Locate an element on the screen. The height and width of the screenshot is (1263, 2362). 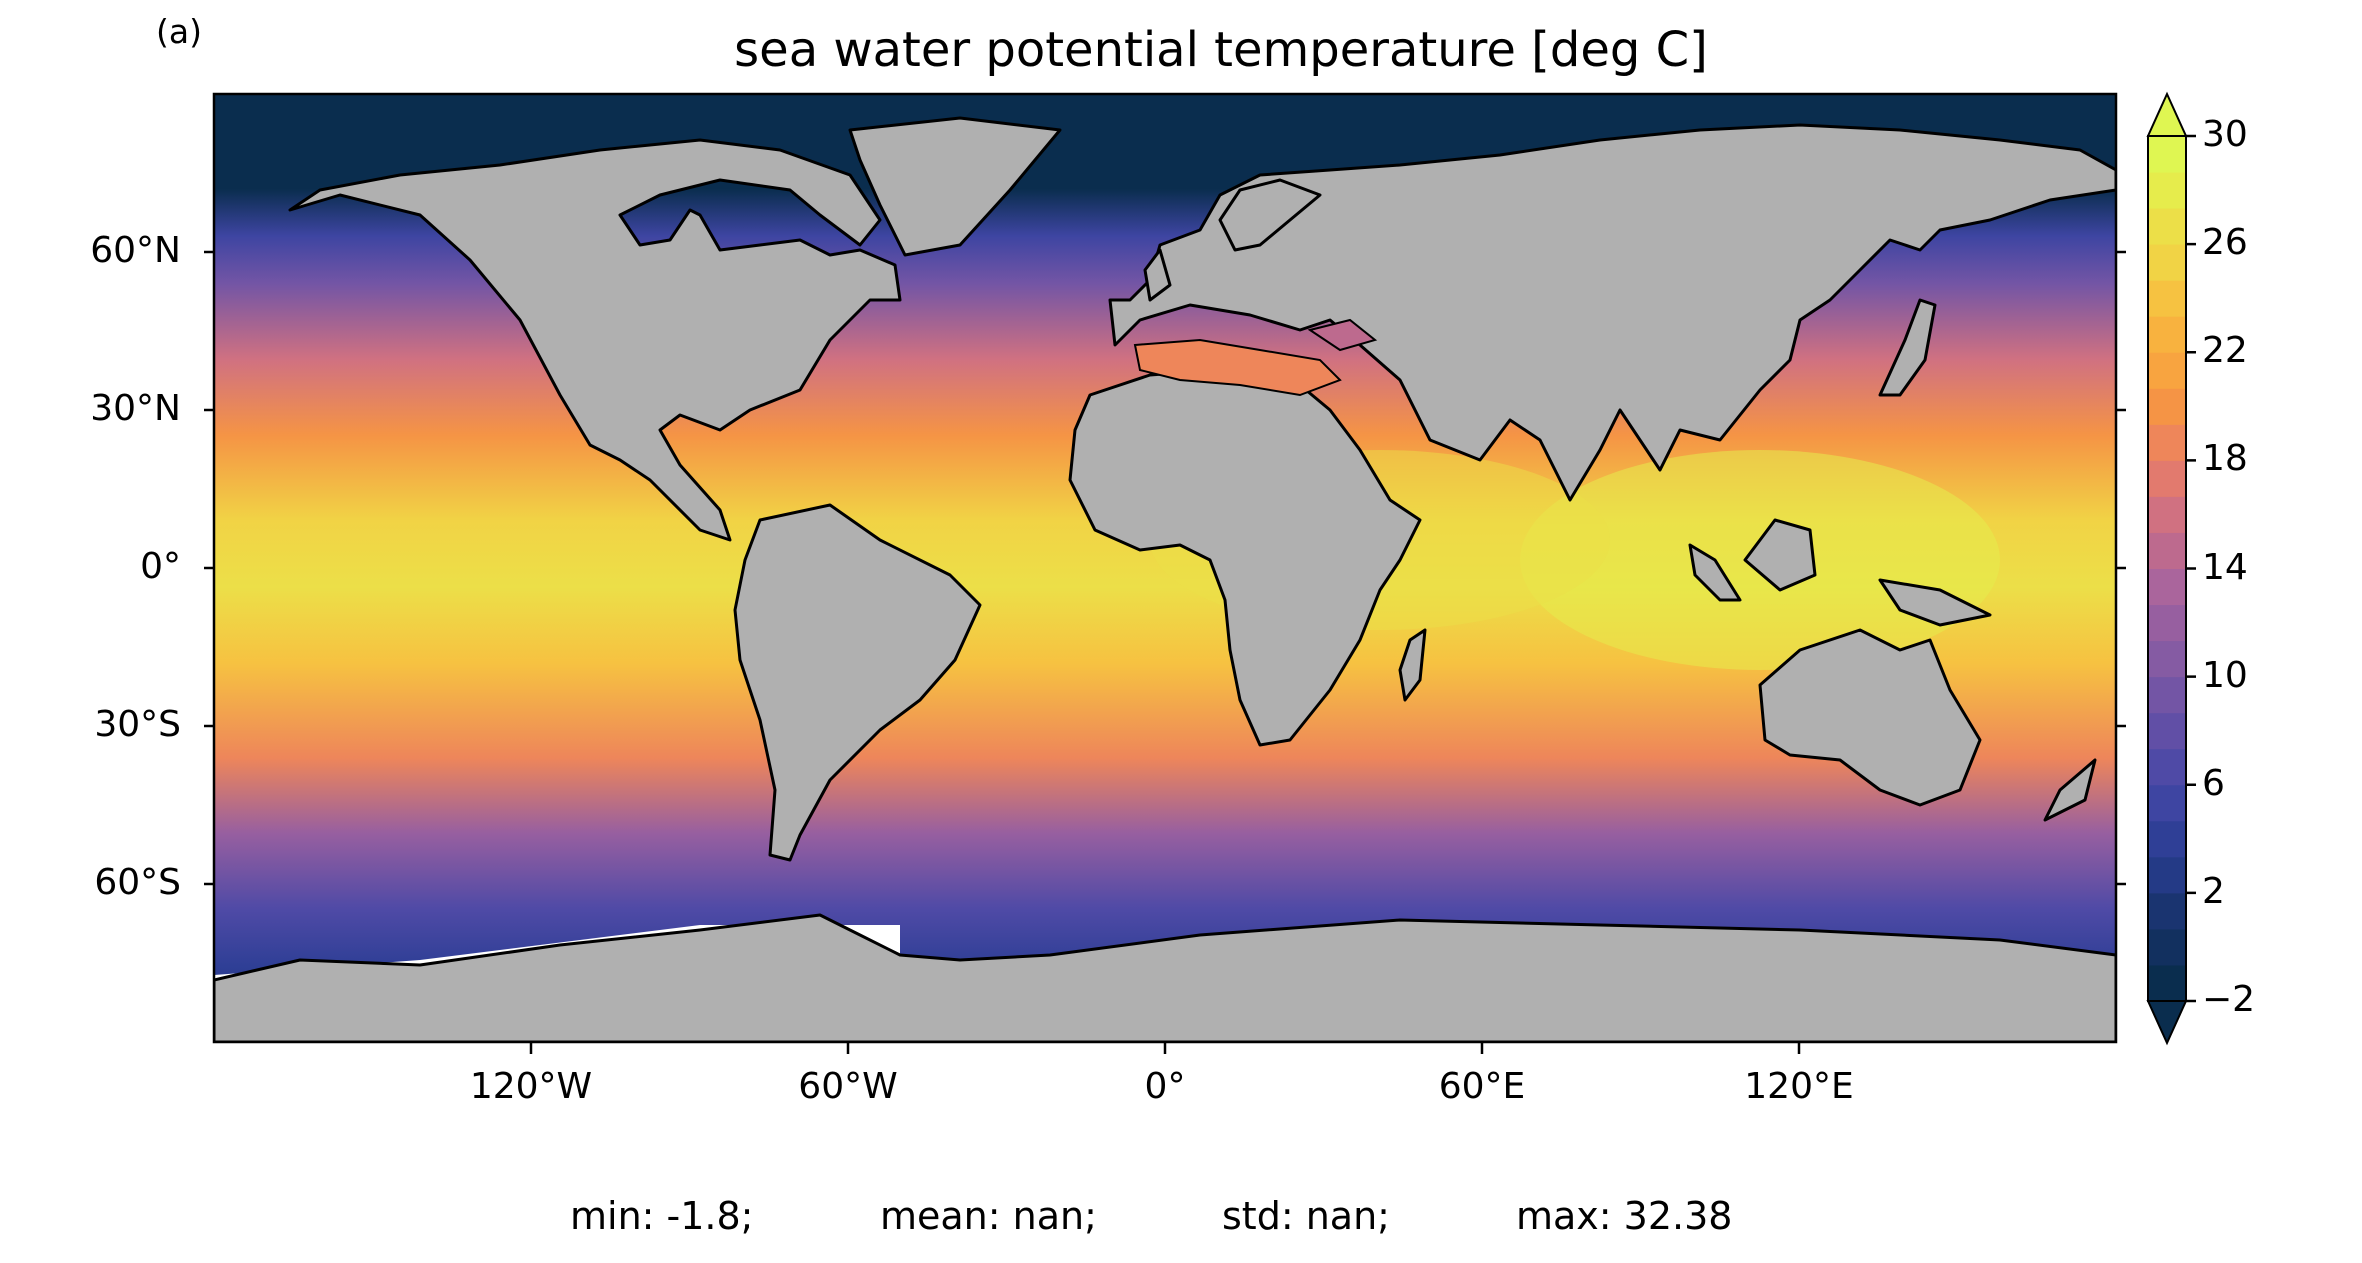
colorbar-tick-label: −2 is located at coordinates (2229, 999).